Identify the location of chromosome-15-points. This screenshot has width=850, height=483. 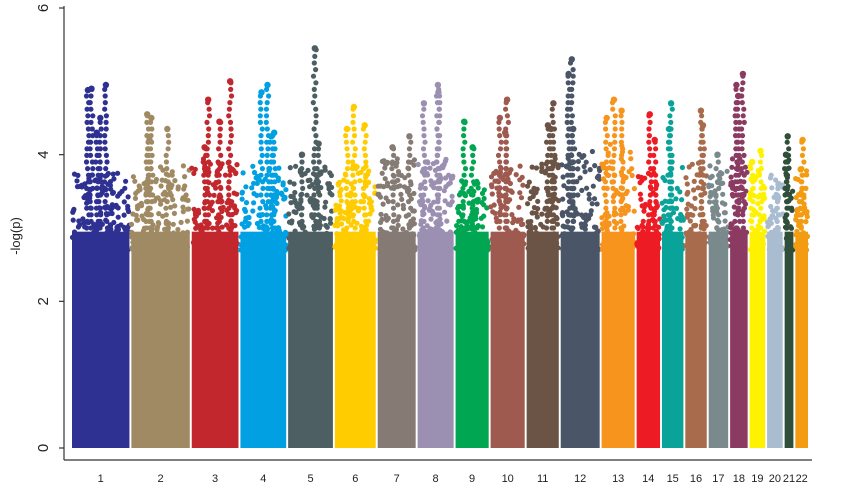
(672, 274).